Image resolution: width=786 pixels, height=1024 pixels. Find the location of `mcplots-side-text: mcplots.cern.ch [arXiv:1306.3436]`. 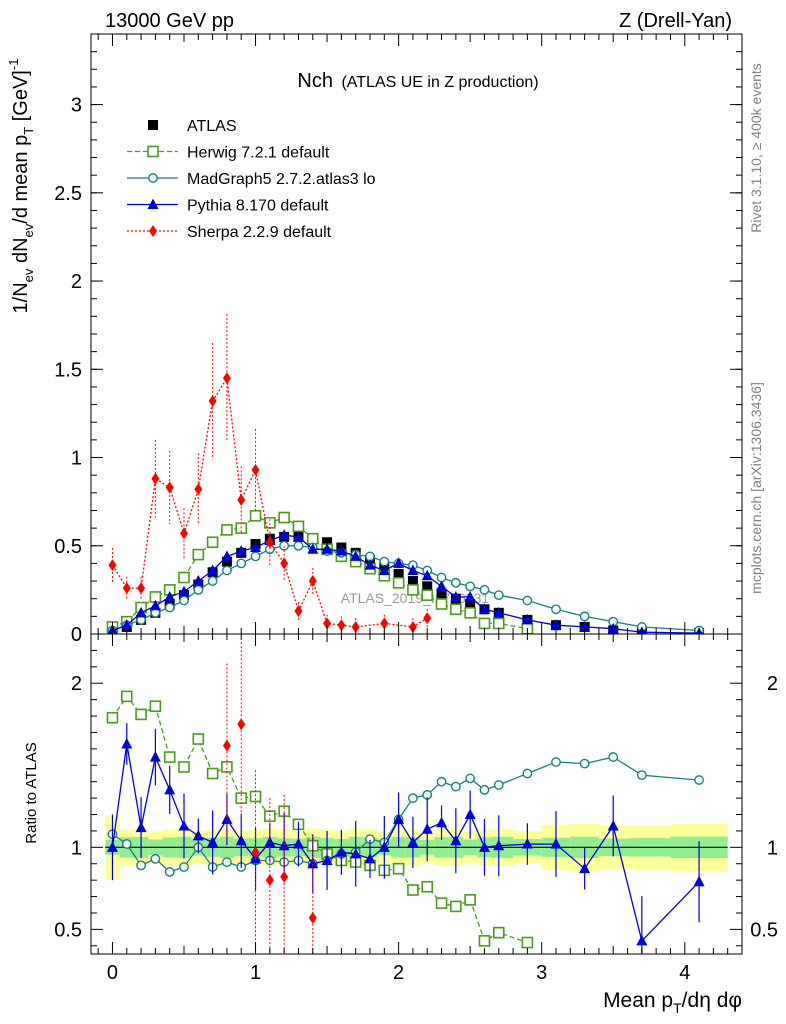

mcplots-side-text: mcplots.cern.ch [arXiv:1306.3436] is located at coordinates (756, 488).